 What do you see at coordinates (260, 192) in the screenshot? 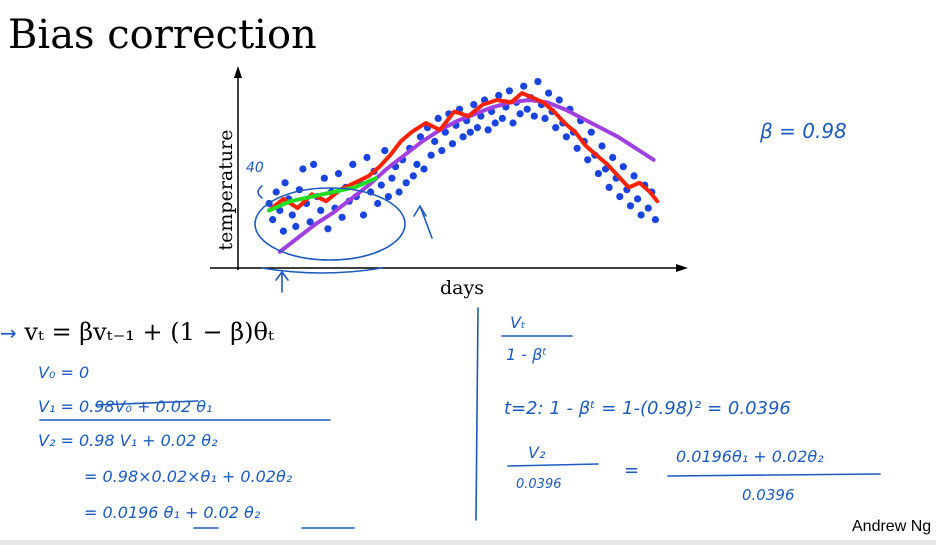
I see `annotation-hook` at bounding box center [260, 192].